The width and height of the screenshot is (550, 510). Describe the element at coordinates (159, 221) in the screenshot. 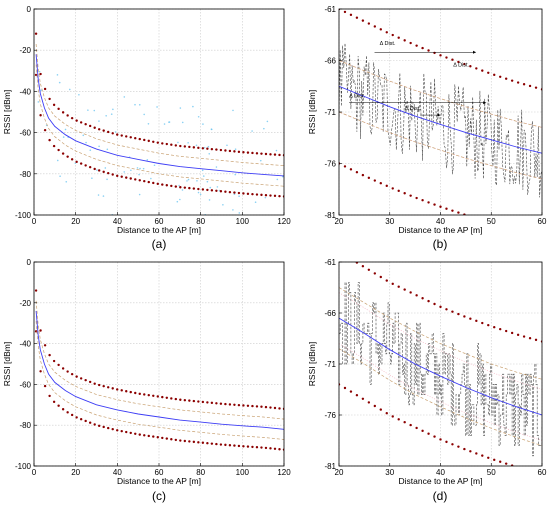

I see `x-tick-label: 60` at that location.